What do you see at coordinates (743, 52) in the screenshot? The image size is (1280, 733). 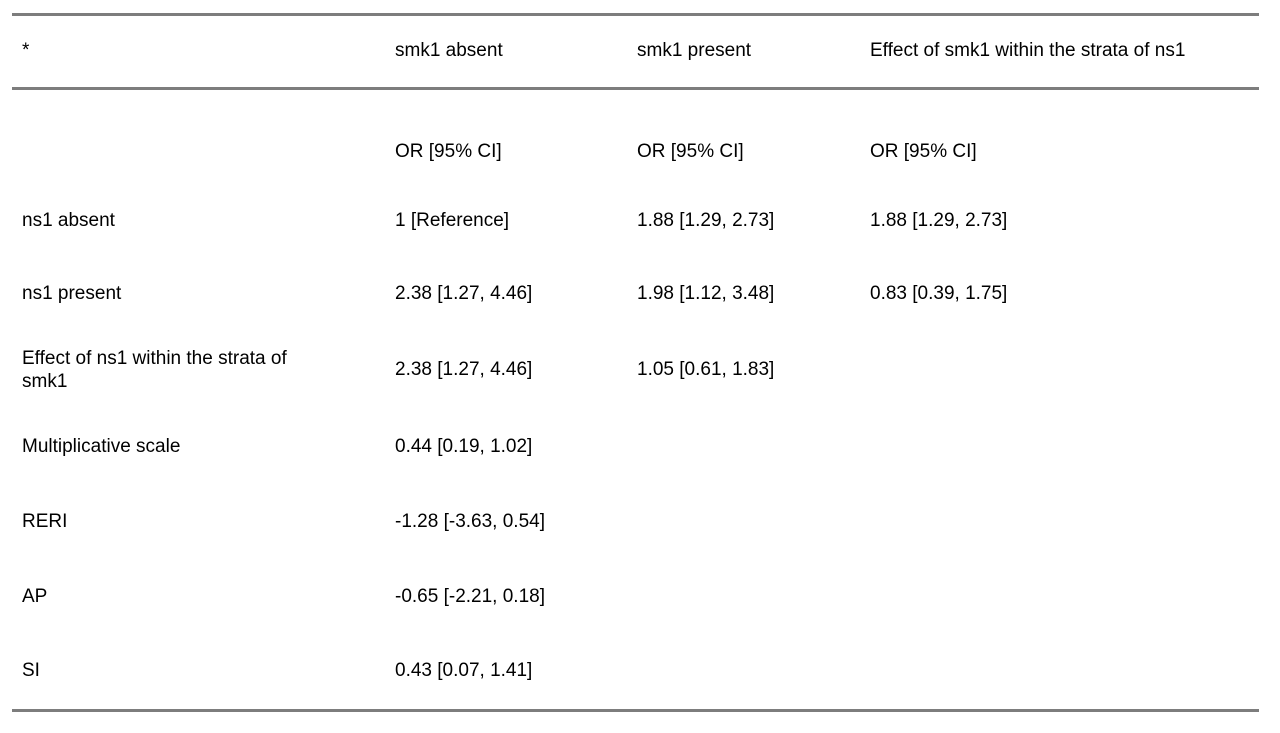 I see `header-cell-smk1-present: smk1 present` at bounding box center [743, 52].